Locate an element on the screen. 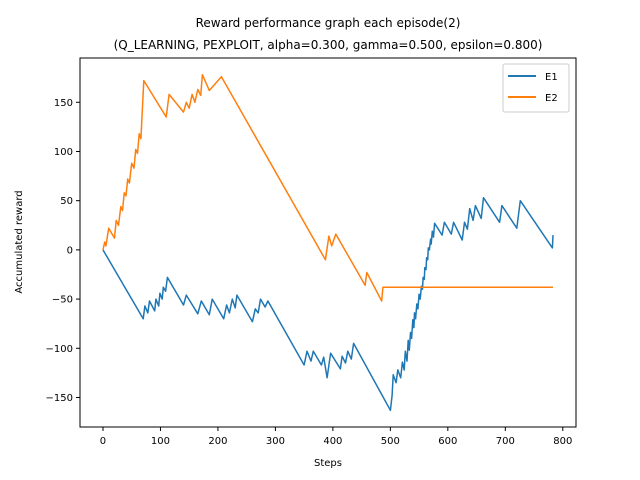 The image size is (640, 480). y-tick-label: −50 is located at coordinates (62, 300).